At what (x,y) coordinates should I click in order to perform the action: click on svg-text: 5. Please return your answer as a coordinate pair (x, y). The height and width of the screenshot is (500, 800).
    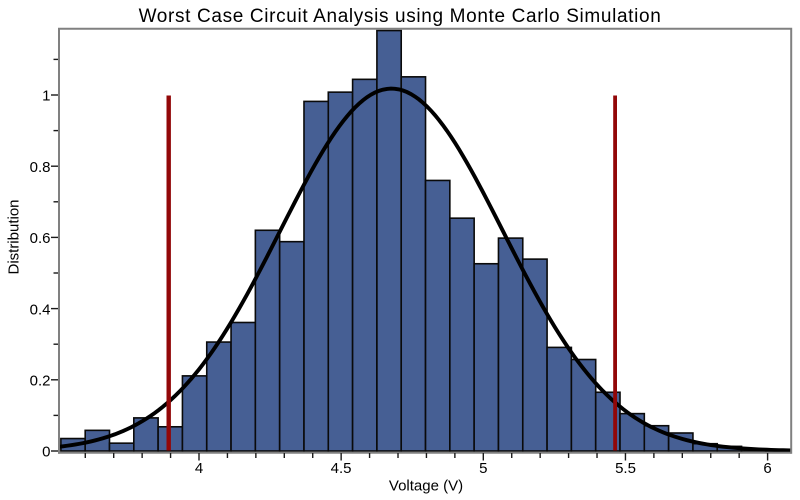
    Looking at the image, I should click on (483, 468).